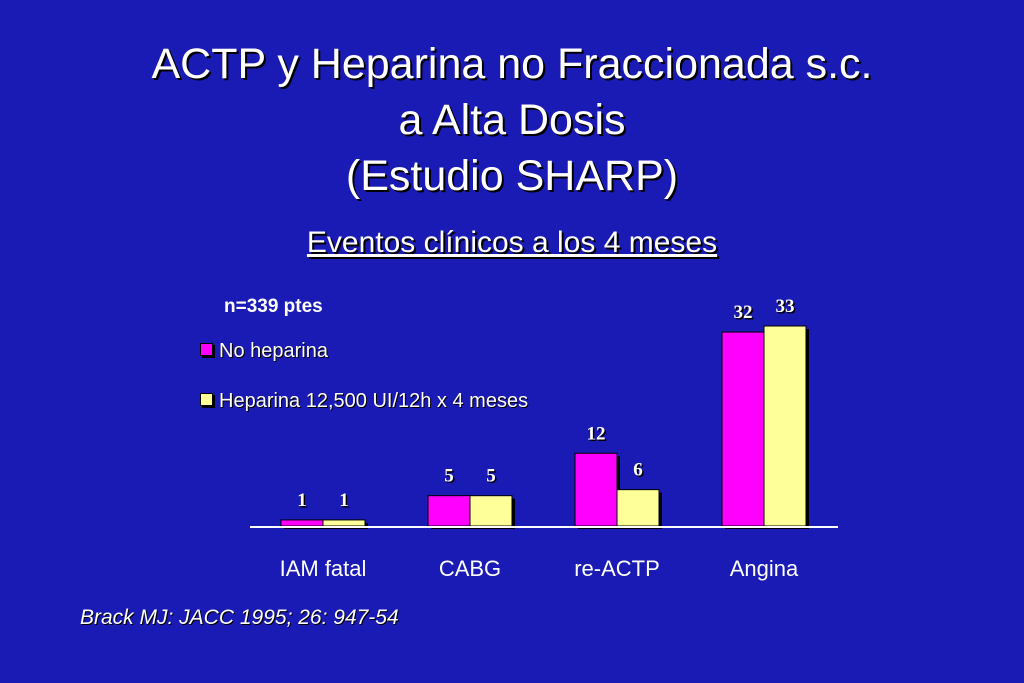 This screenshot has width=1024, height=683. I want to click on data-label-no-heparina-0: 1, so click(302, 500).